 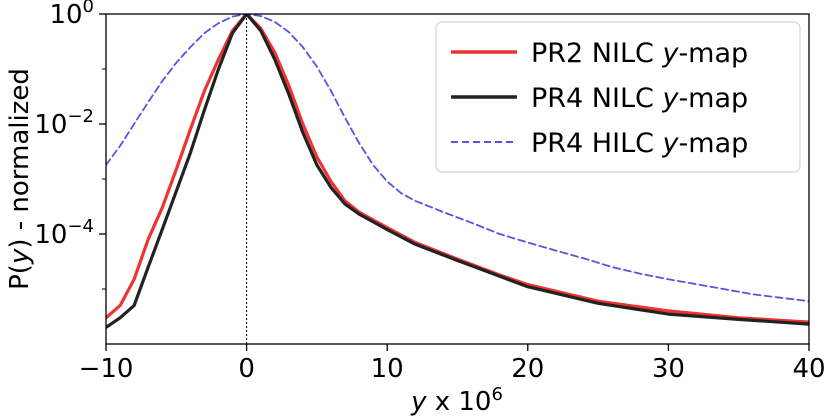 I want to click on legend-entry-pr4-hilc: PR4 HILC y-map, so click(x=599, y=143).